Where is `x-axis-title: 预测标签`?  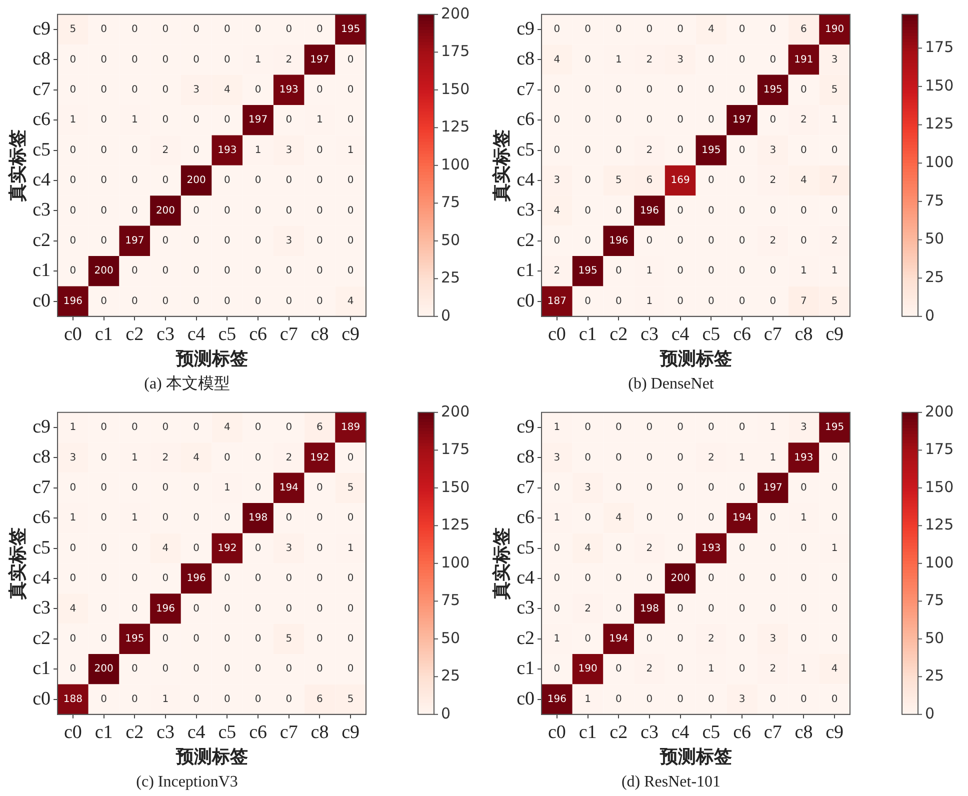
x-axis-title: 预测标签 is located at coordinates (211, 358).